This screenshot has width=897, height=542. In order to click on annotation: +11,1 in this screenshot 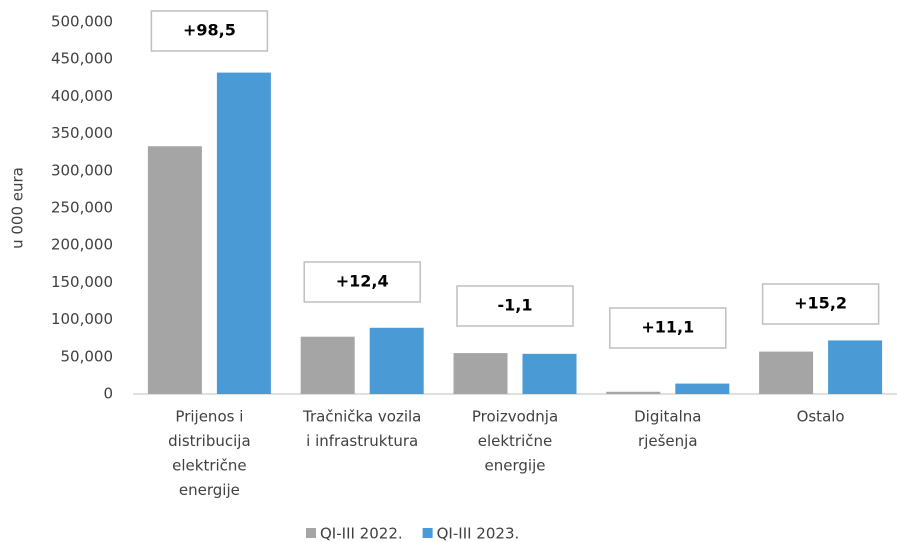, I will do `click(667, 327)`.